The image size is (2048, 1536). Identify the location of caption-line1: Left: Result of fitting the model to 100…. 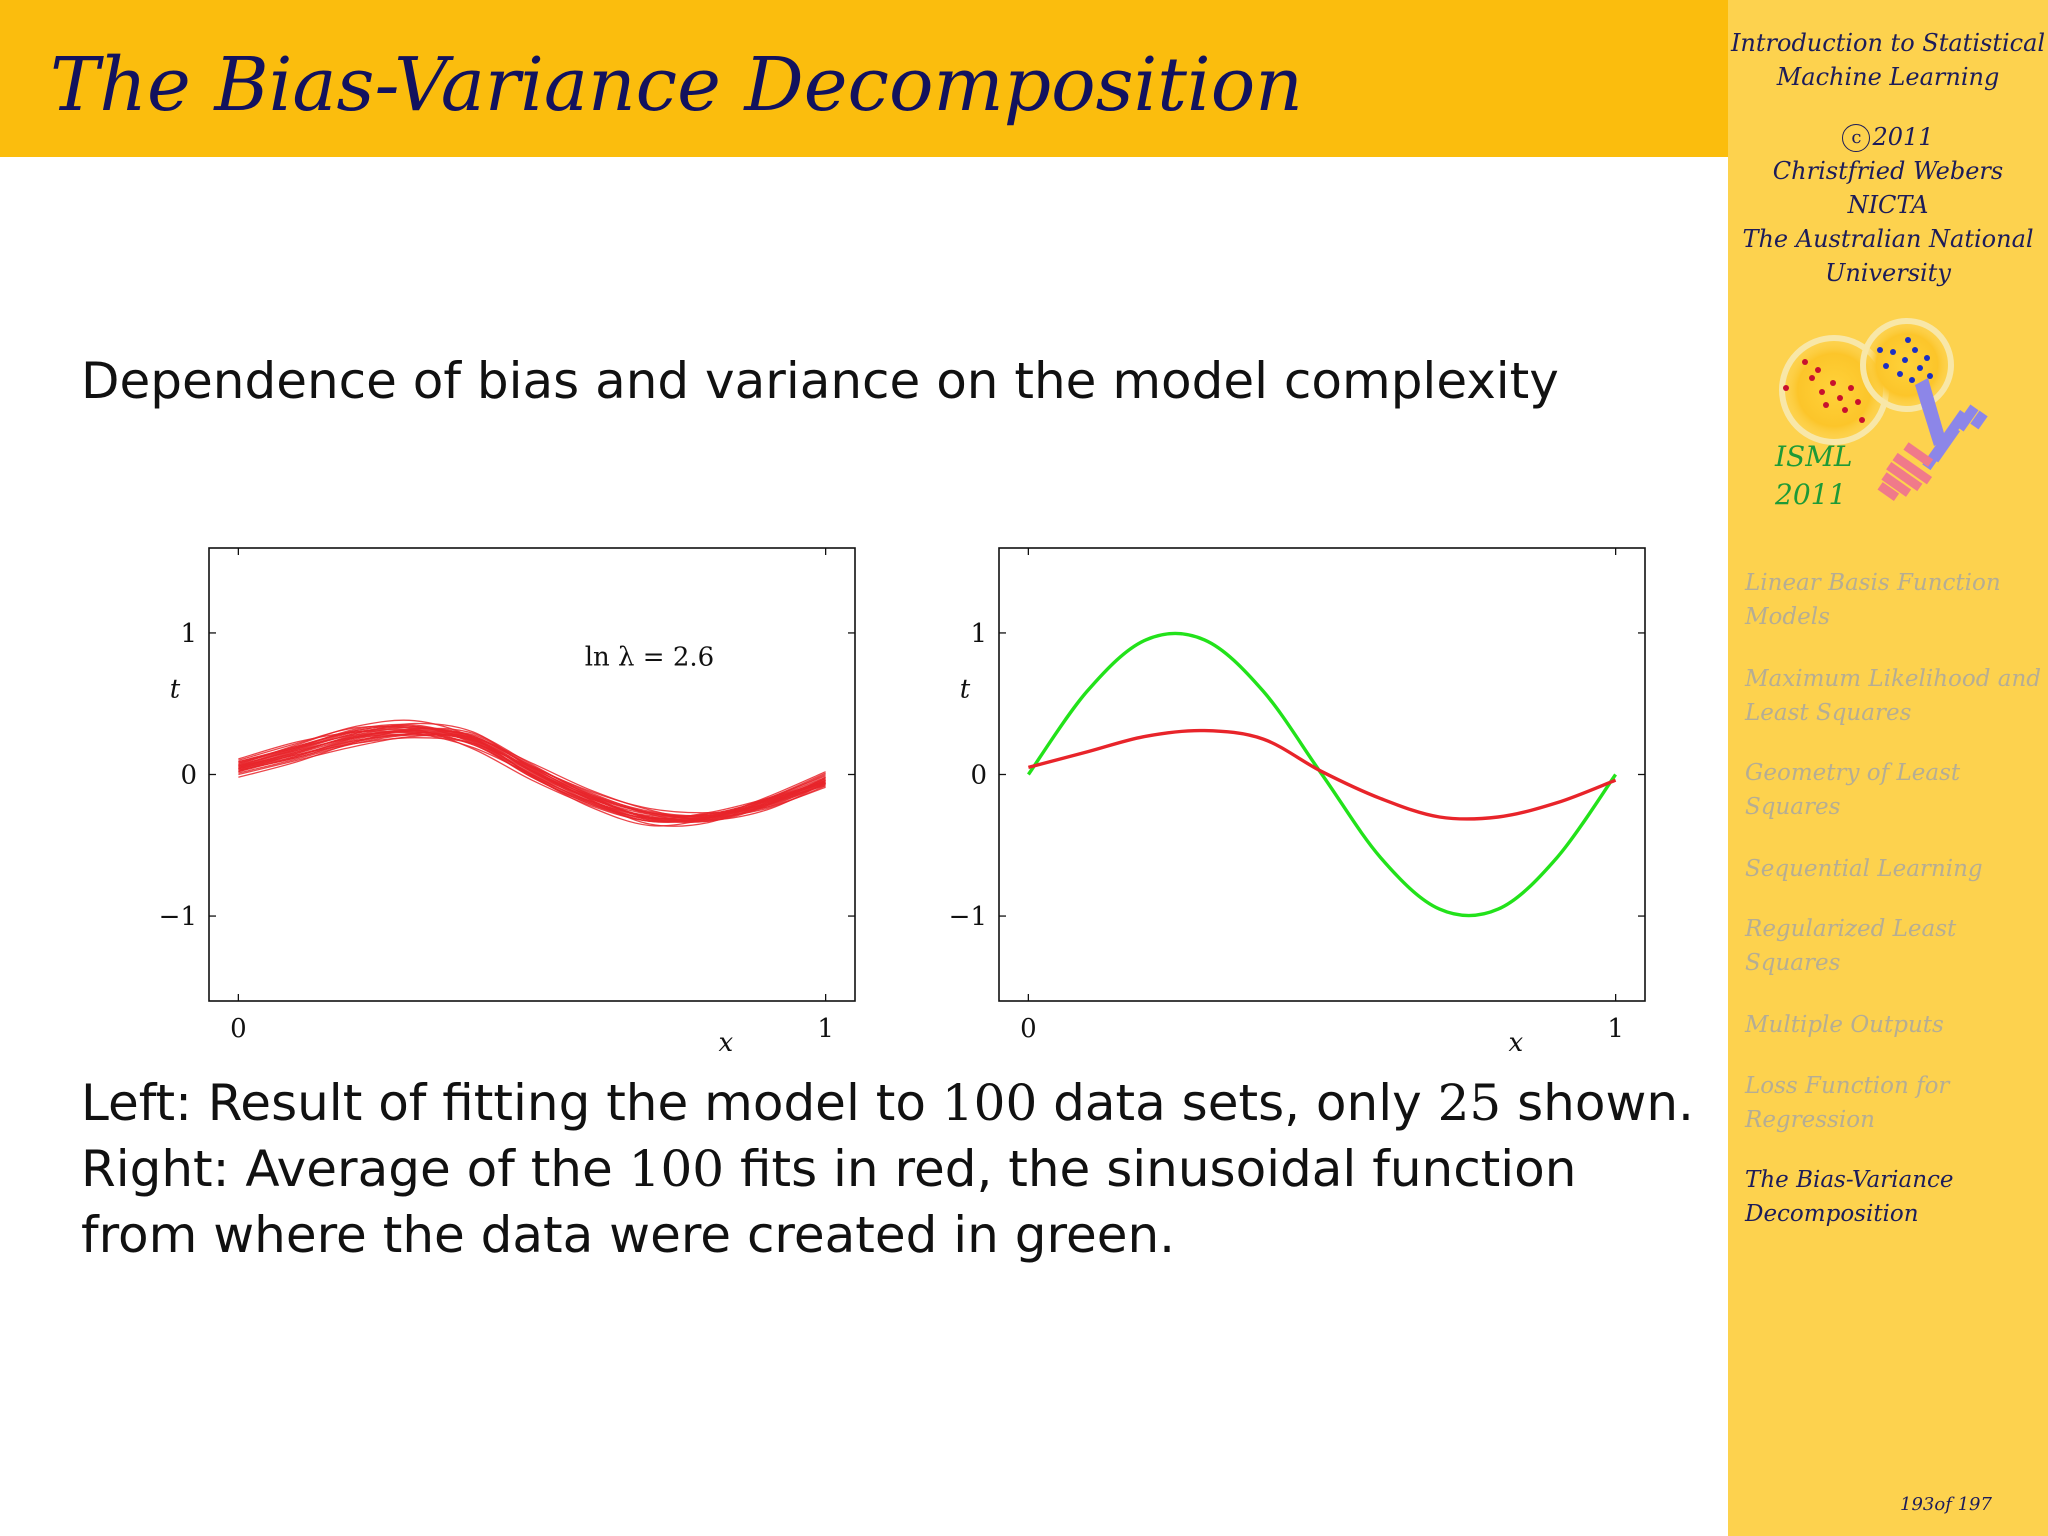
(887, 1103).